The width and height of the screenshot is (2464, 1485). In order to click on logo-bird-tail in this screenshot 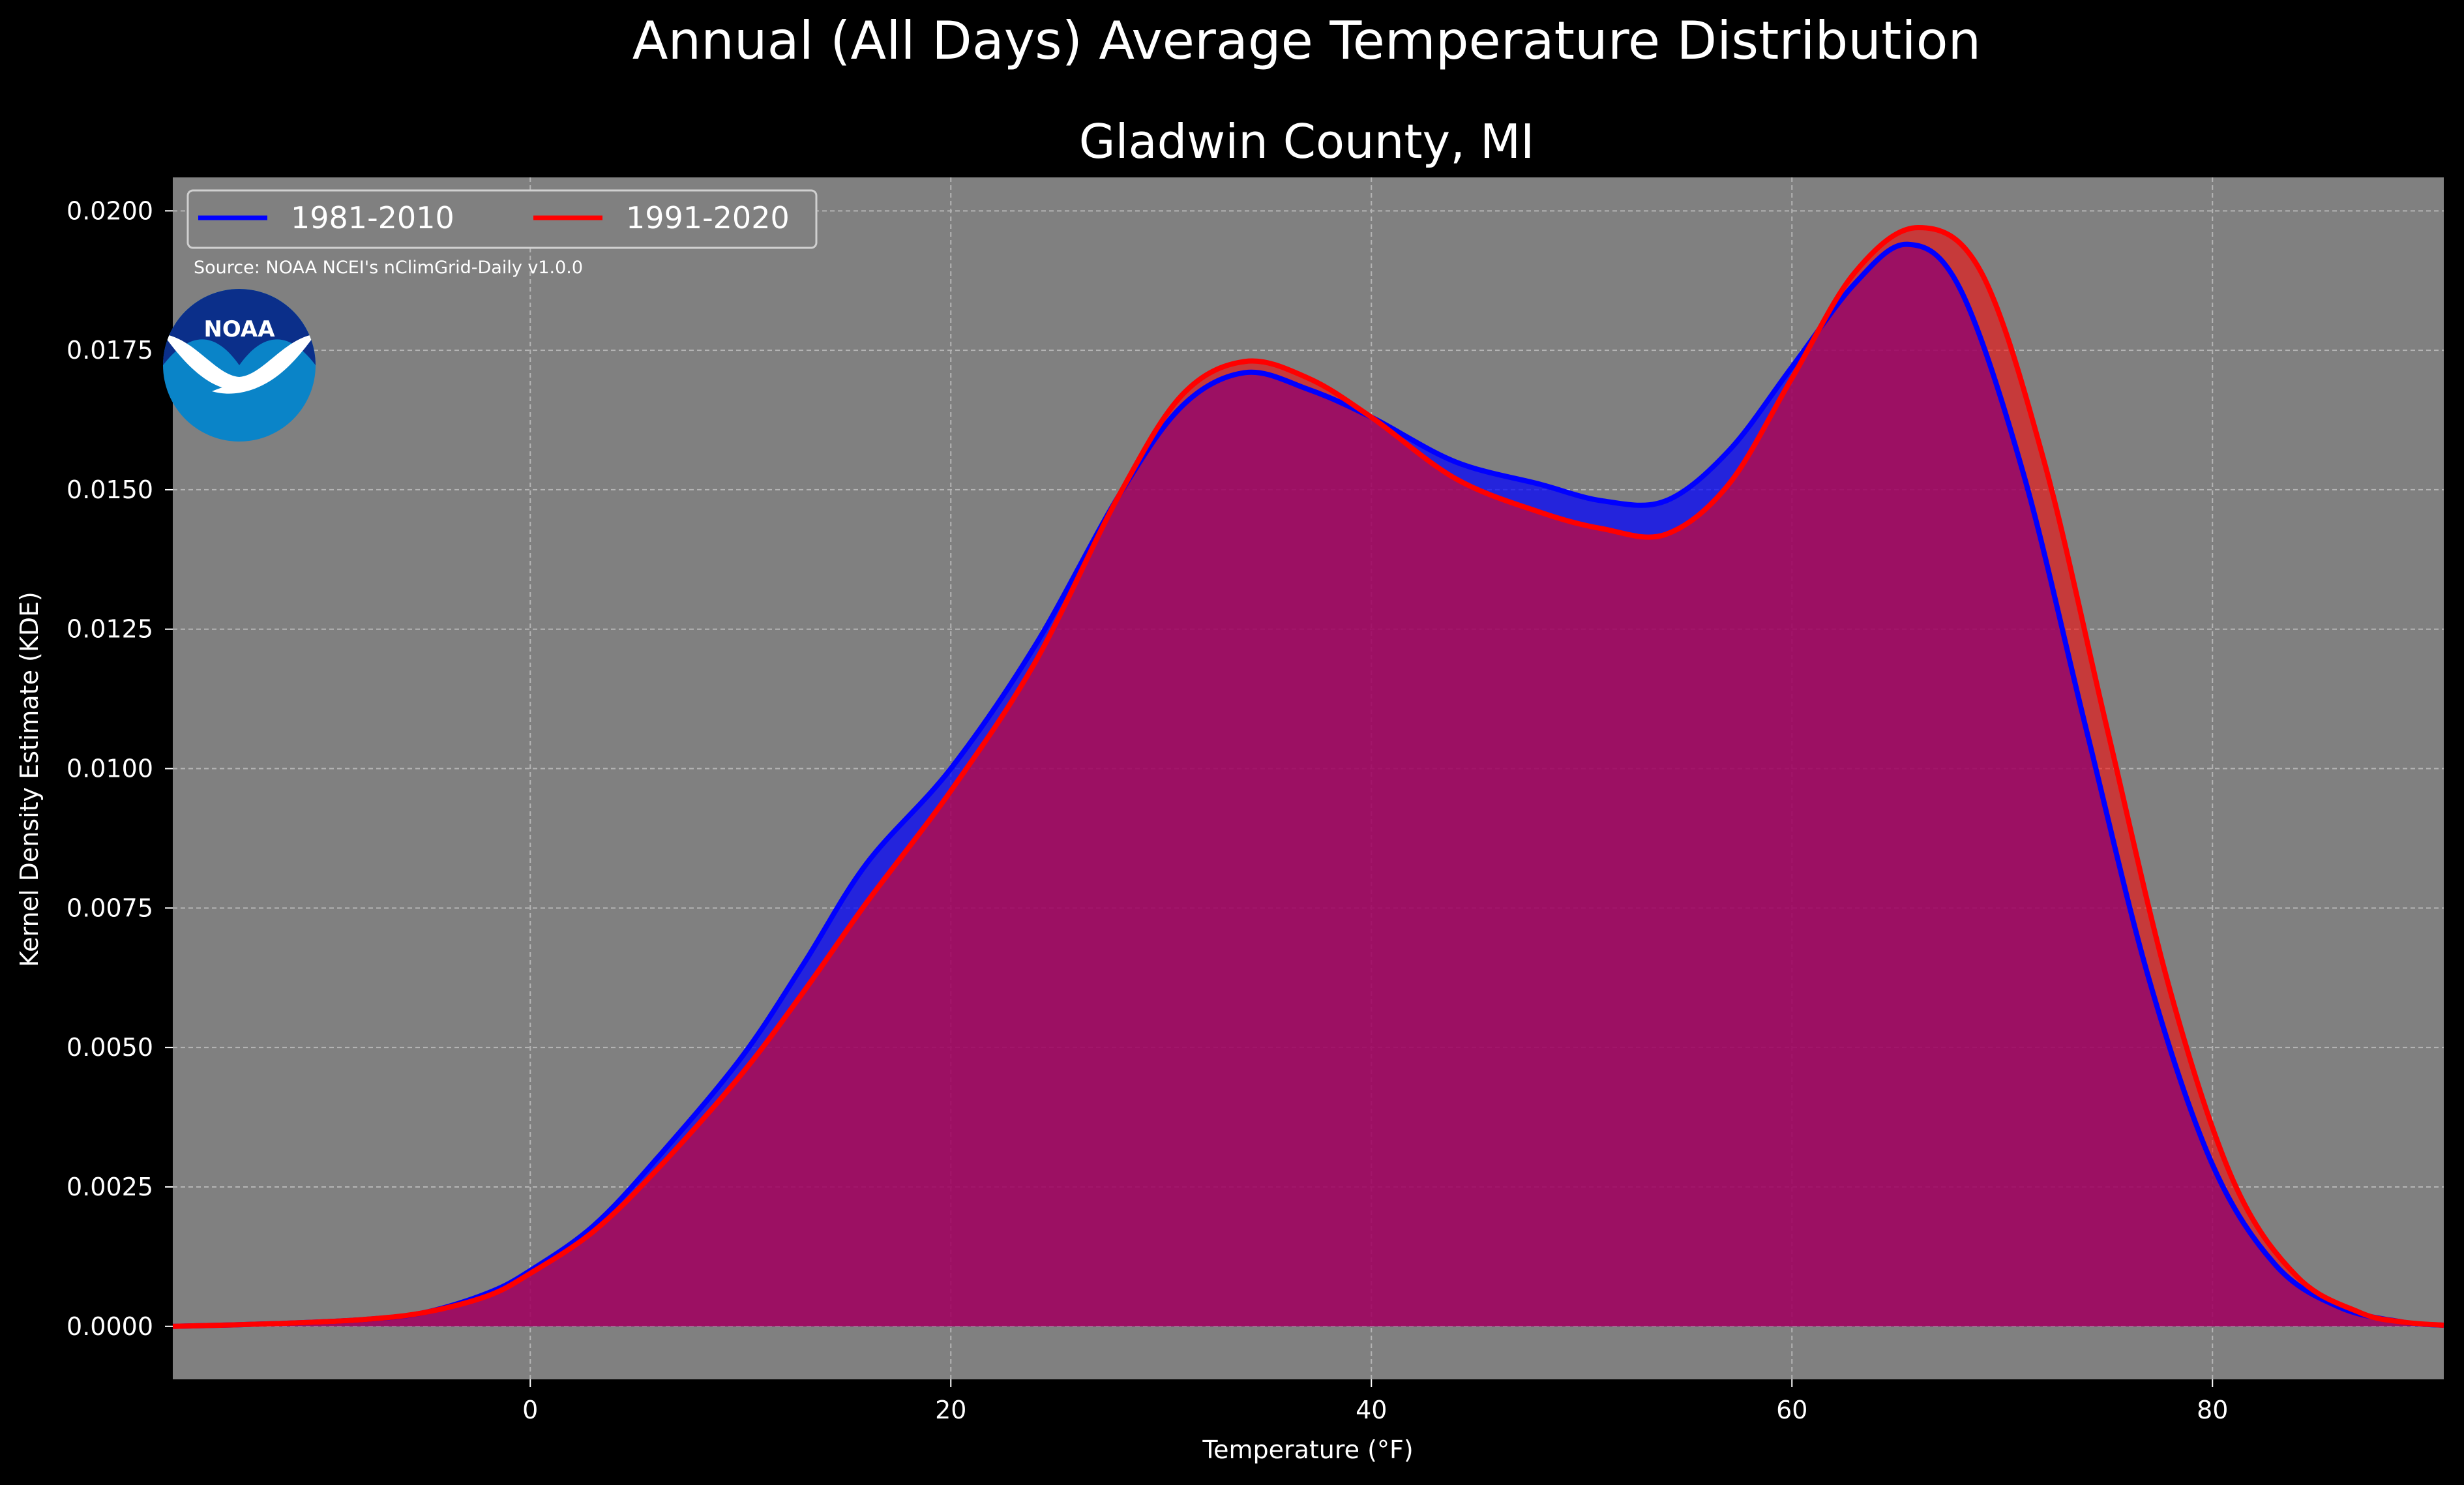, I will do `click(243, 386)`.